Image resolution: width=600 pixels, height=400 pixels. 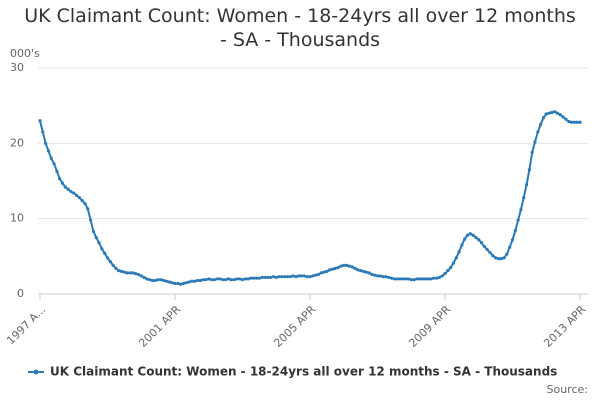 I want to click on legend-marker, so click(x=36, y=372).